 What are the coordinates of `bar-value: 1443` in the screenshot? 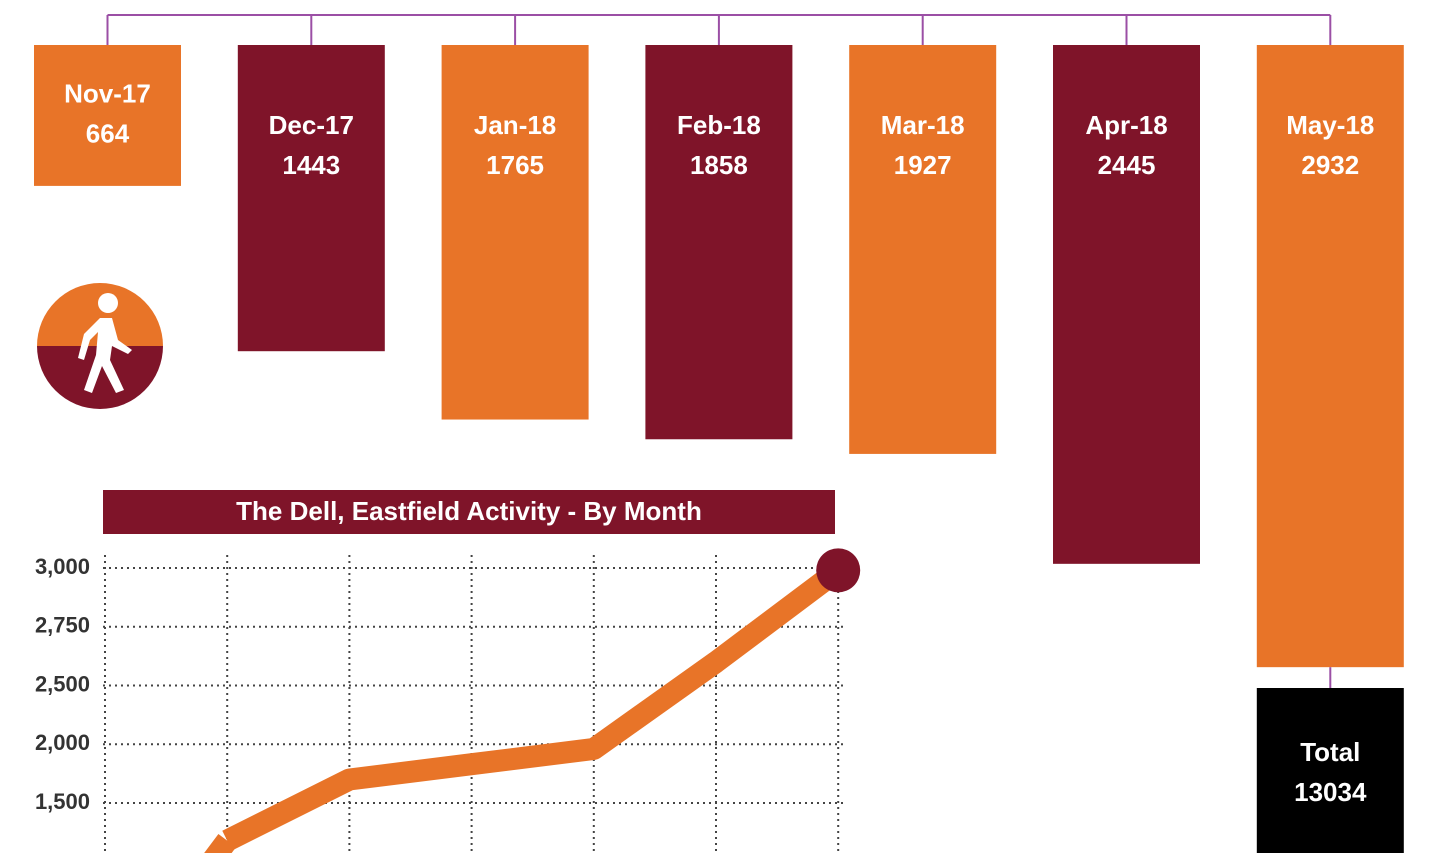 It's located at (311, 165).